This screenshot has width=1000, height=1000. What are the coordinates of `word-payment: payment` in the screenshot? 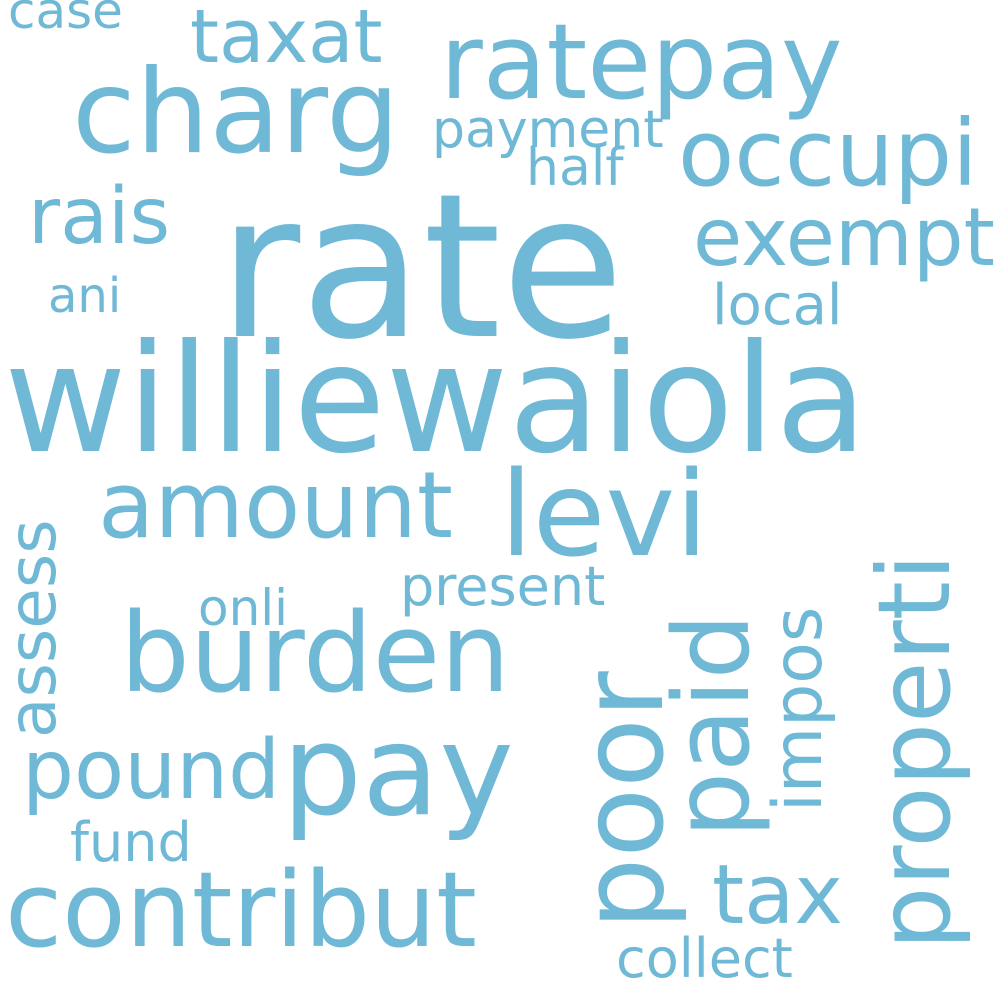 It's located at (548, 130).